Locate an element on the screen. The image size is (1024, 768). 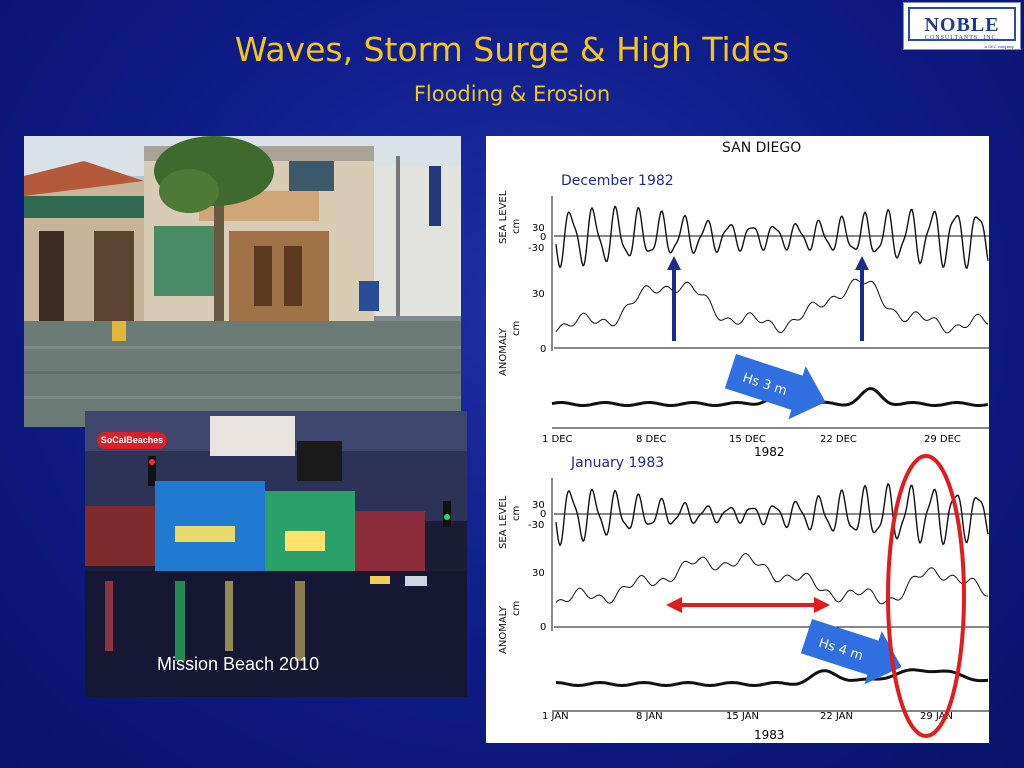
company-logo: NOBLE CONSULTANTS, INC. a GEC company is located at coordinates (962, 26).